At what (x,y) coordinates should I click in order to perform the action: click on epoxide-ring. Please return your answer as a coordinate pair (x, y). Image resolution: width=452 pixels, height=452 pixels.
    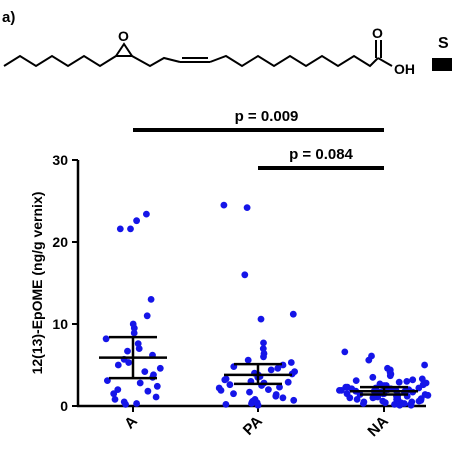
    Looking at the image, I should click on (124, 49).